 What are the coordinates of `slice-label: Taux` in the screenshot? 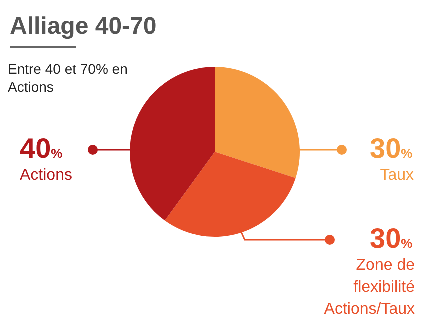 It's located at (397, 175).